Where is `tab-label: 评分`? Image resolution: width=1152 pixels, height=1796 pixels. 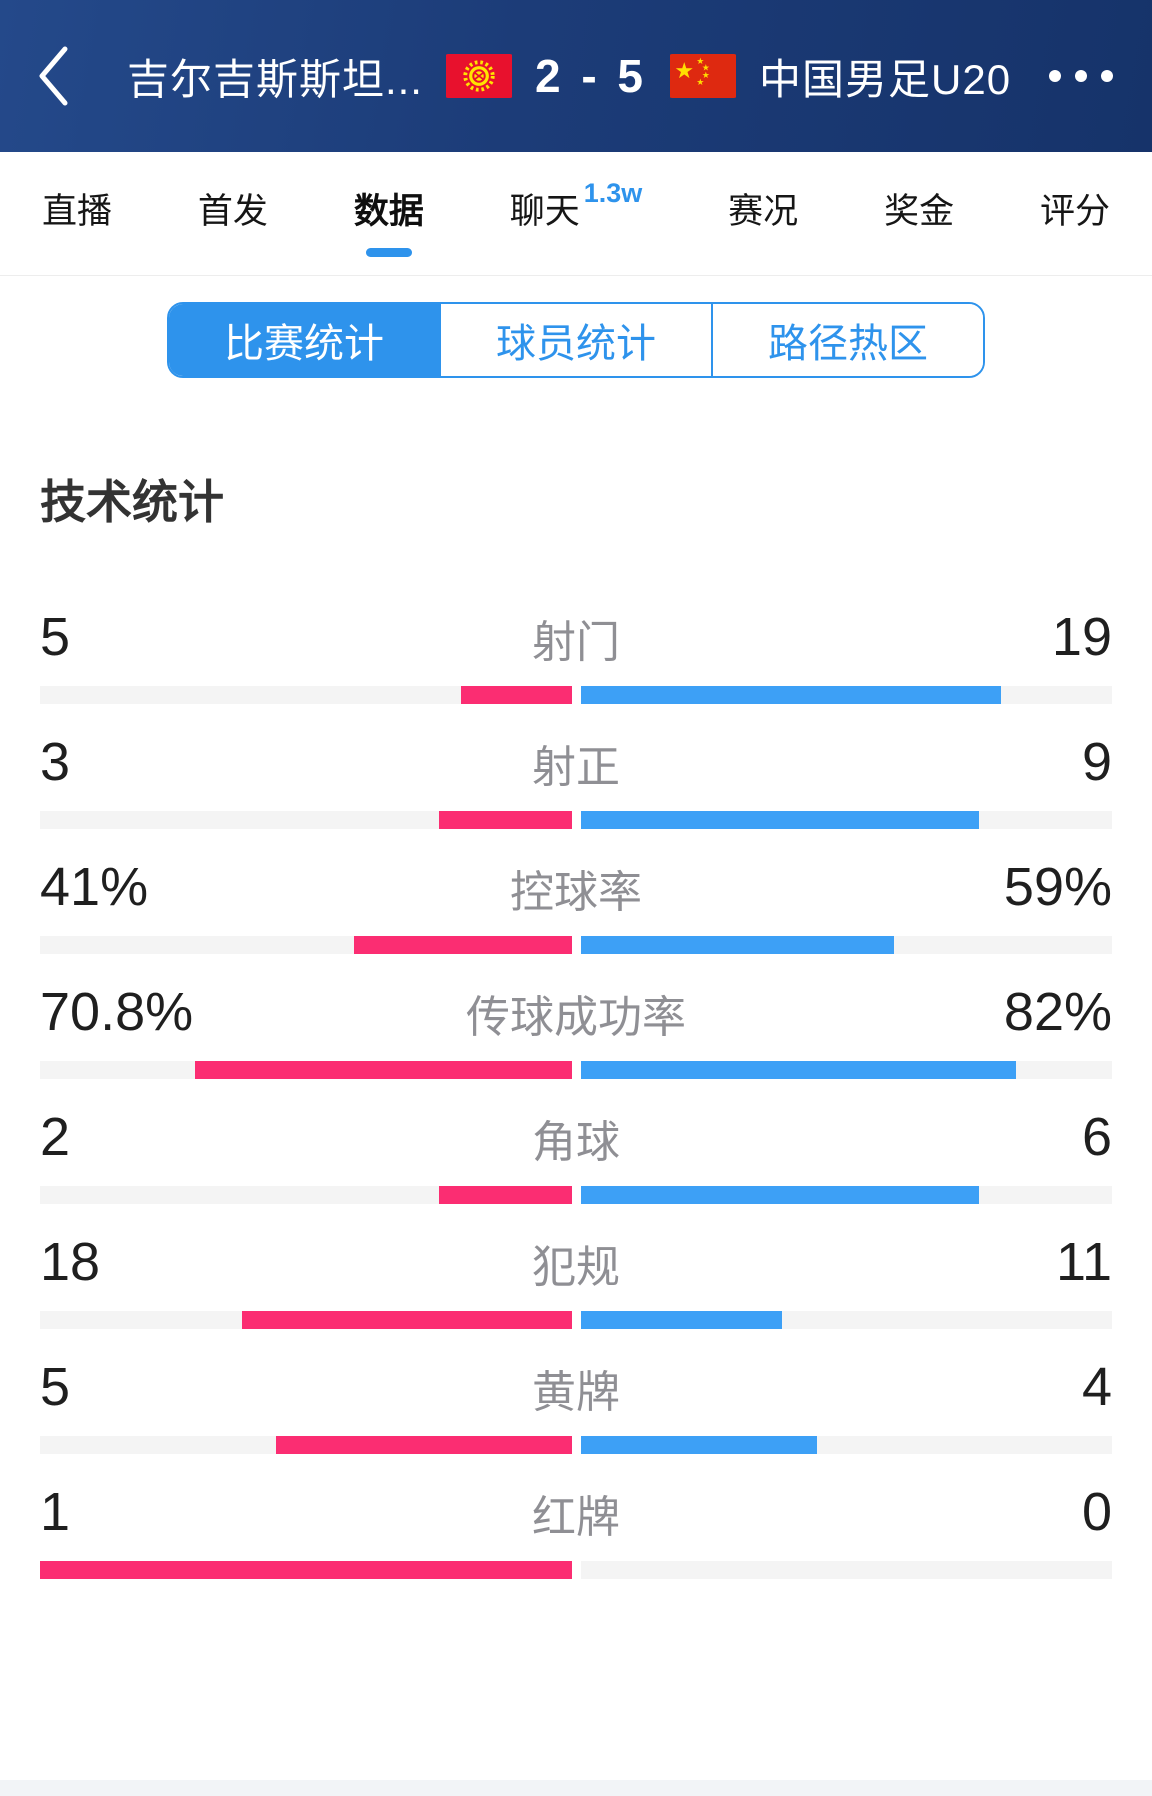
tab-label: 评分 is located at coordinates (1074, 211).